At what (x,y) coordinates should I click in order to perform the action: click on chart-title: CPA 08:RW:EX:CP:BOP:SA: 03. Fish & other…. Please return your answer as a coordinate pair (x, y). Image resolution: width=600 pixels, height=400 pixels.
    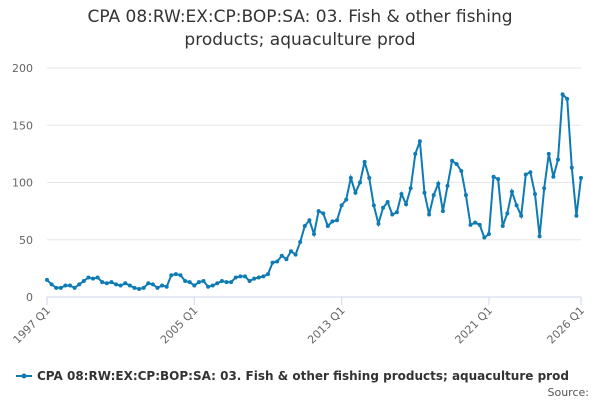
    Looking at the image, I should click on (300, 28).